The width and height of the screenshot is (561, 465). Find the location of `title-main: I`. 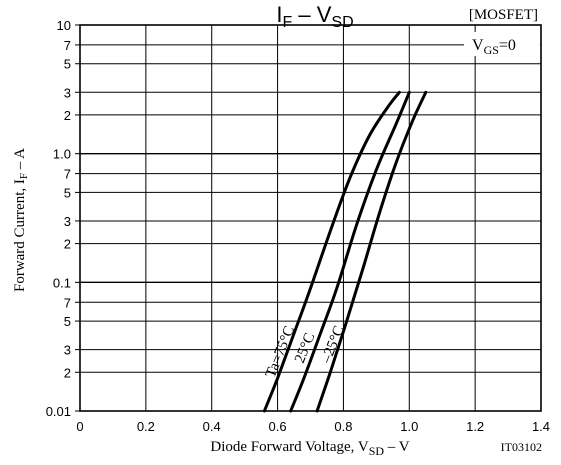

title-main: I is located at coordinates (279, 14).